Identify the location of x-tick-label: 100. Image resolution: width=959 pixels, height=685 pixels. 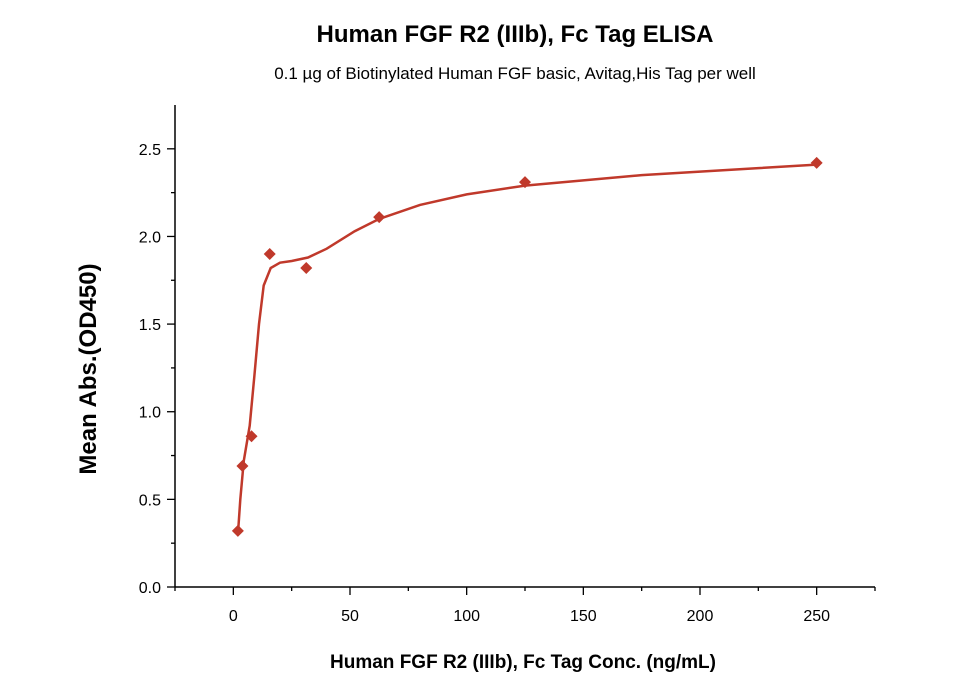
(466, 616).